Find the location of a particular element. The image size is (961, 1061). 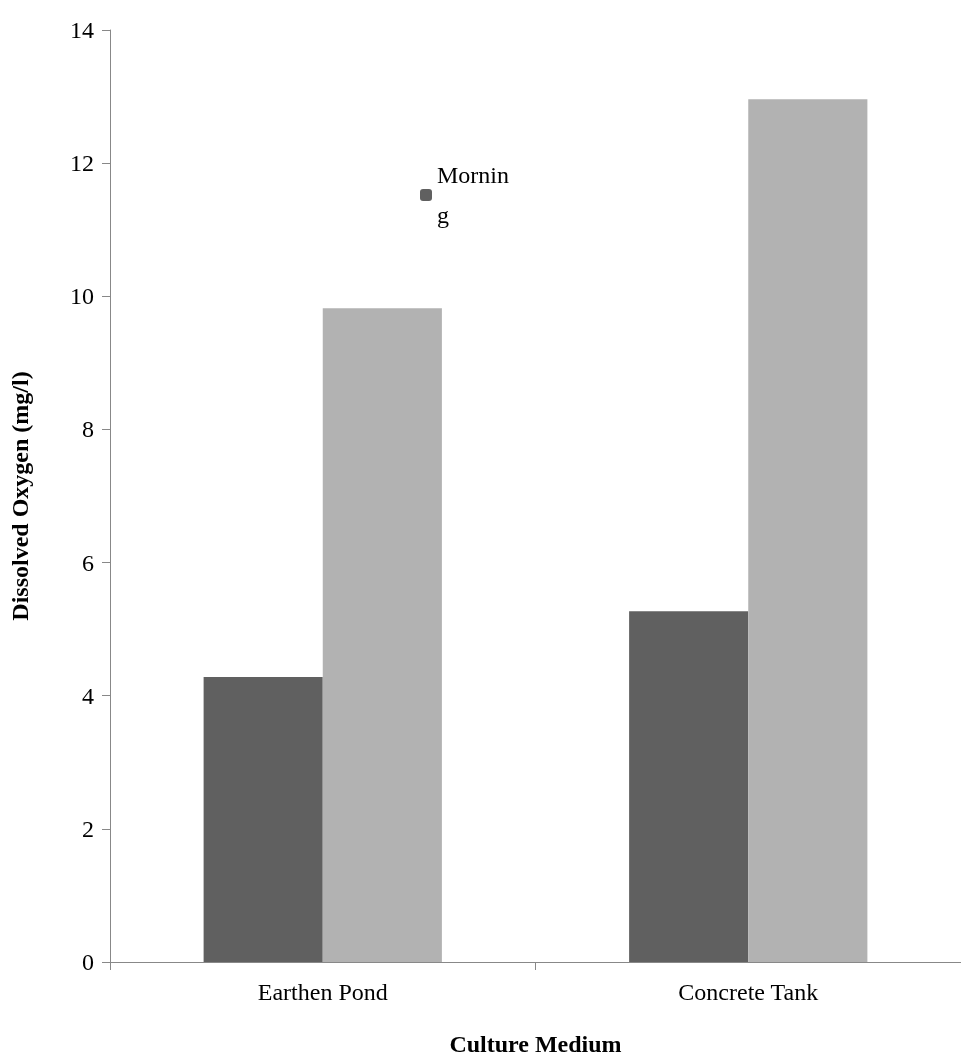

y-tick-label: 0 is located at coordinates (88, 962).